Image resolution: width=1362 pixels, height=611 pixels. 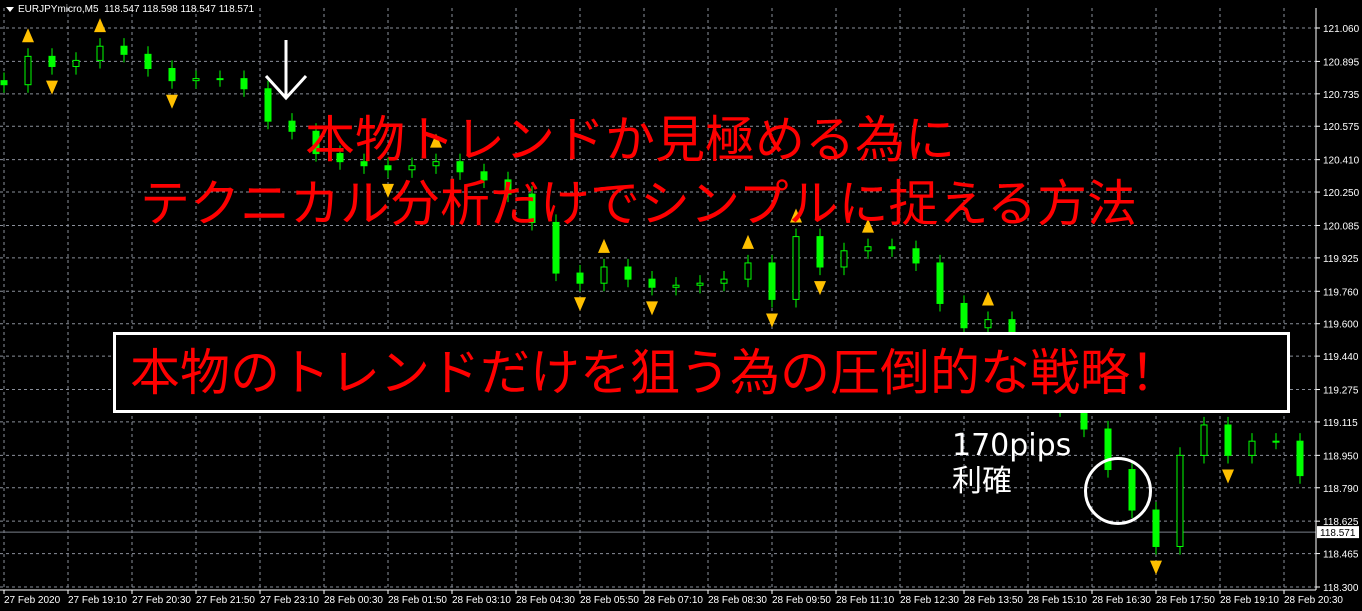 What do you see at coordinates (481, 600) in the screenshot?
I see `x-tick-label: 28 Feb 03:10` at bounding box center [481, 600].